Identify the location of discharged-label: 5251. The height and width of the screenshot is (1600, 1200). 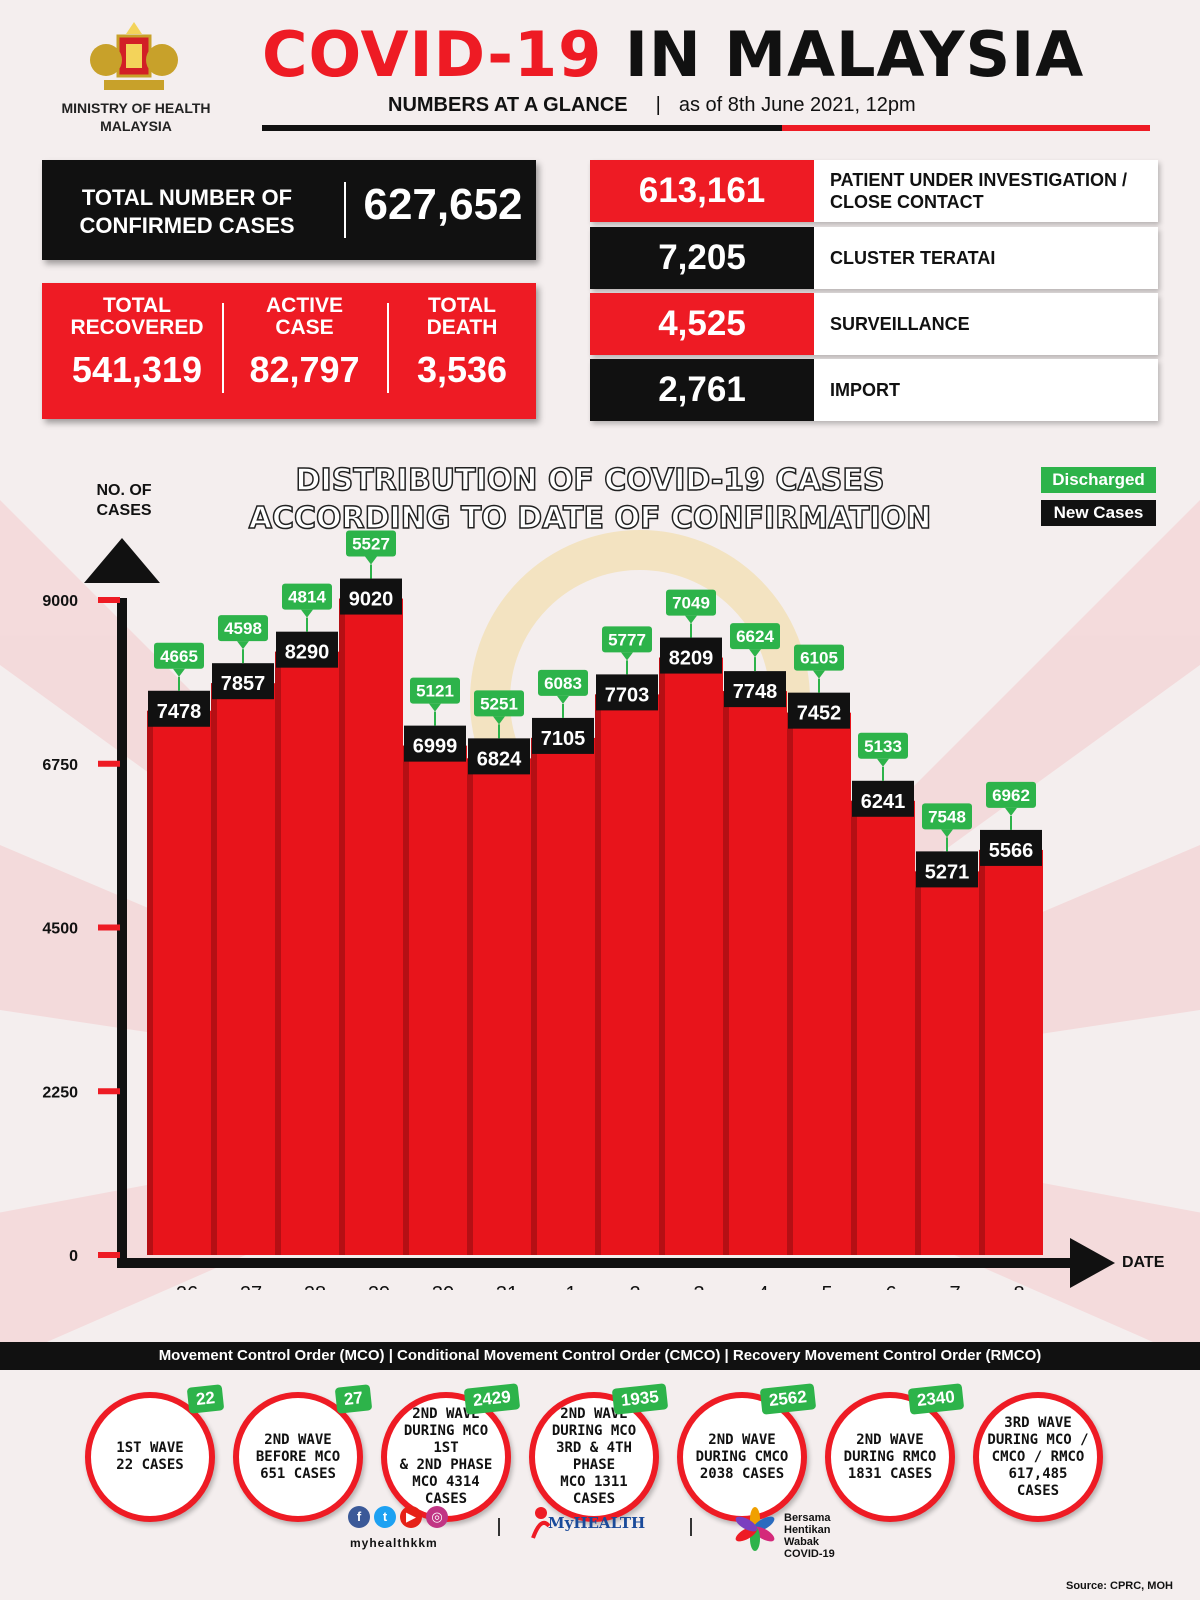
(499, 703).